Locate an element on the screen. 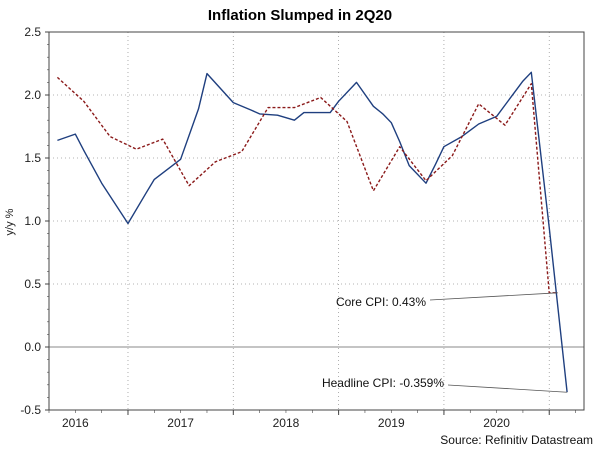 The height and width of the screenshot is (455, 600). headline-cpi-annotation-leader is located at coordinates (507, 388).